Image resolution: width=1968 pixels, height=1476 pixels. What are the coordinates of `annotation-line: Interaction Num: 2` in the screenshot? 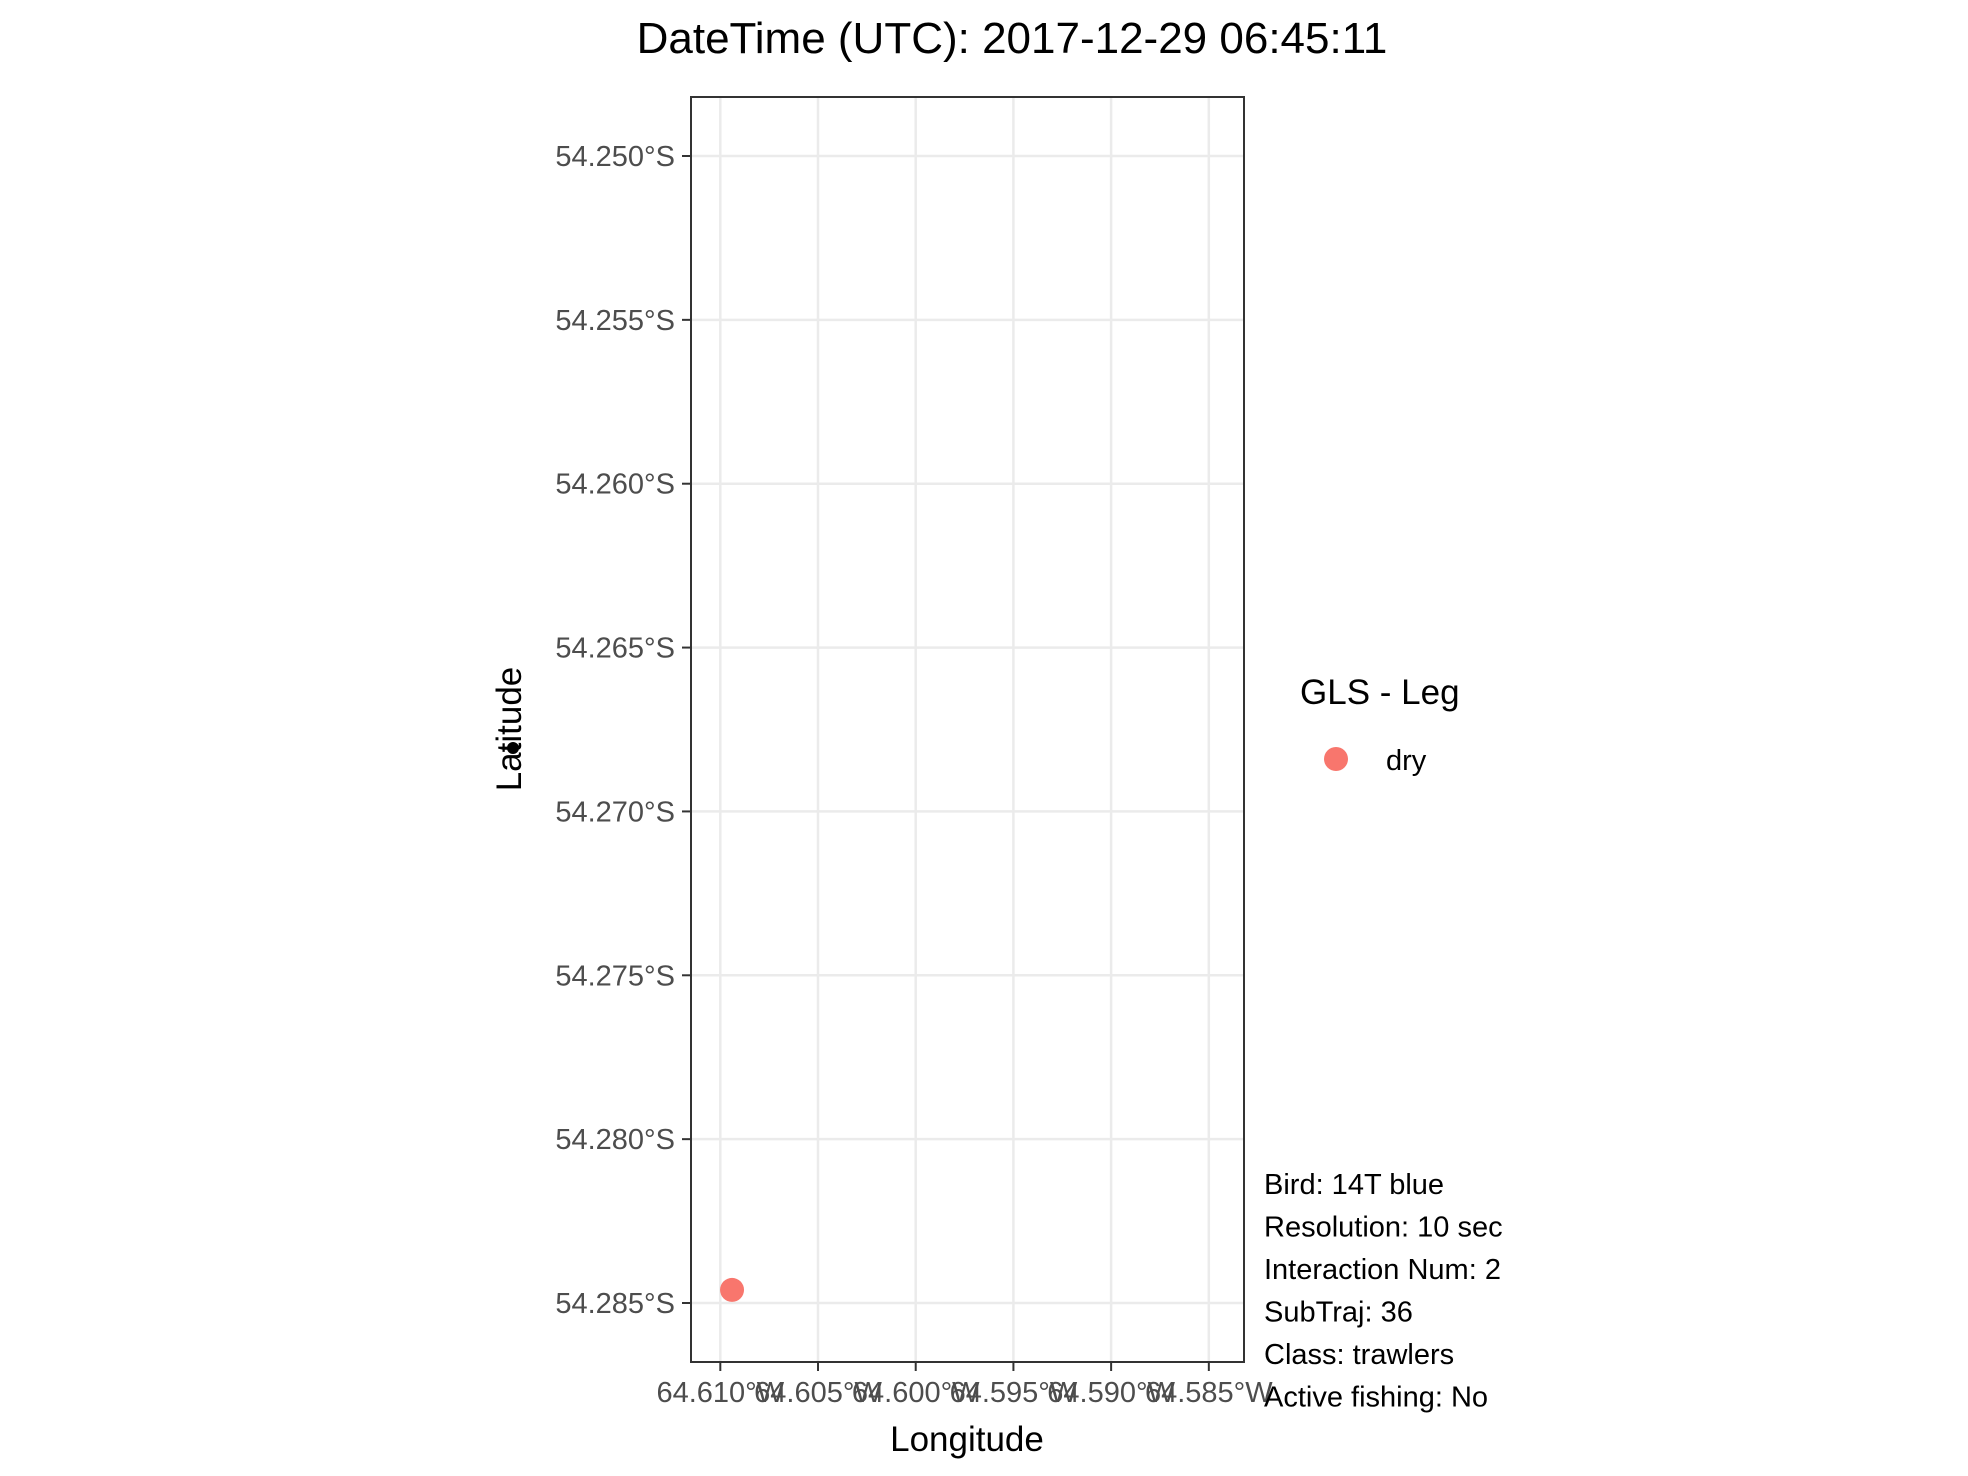 It's located at (1382, 1270).